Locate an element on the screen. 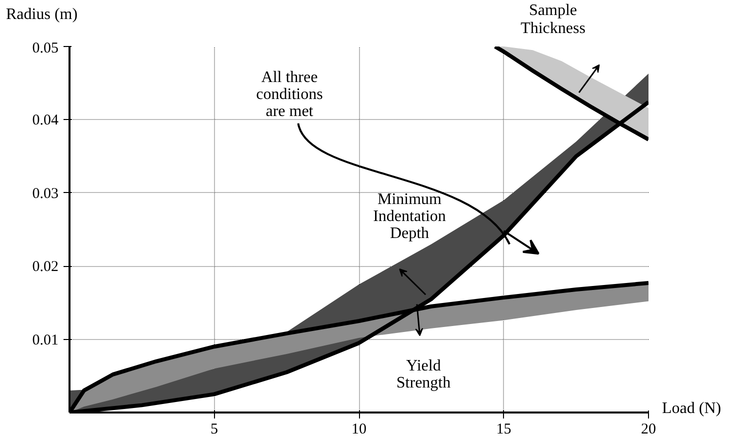 The height and width of the screenshot is (443, 748). text: Sample Thickness is located at coordinates (553, 20).